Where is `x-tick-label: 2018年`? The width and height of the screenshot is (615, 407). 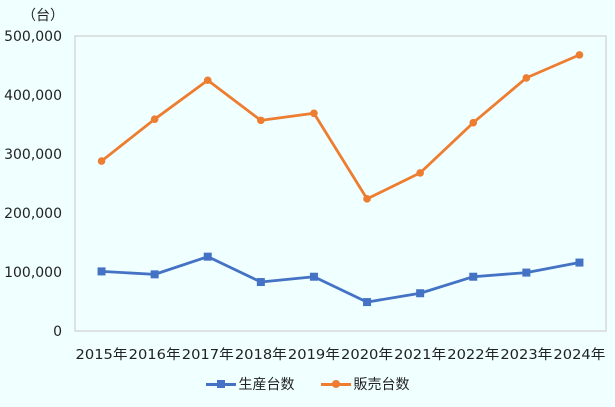 x-tick-label: 2018年 is located at coordinates (261, 355).